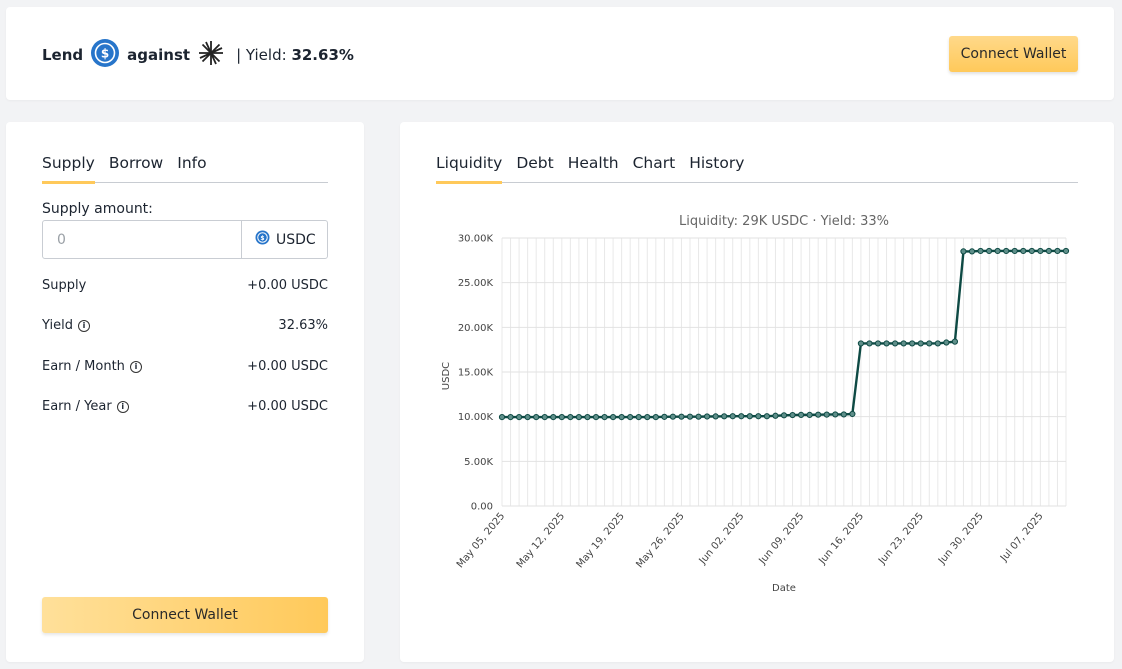  I want to click on x-tick-label: Jun 30, 2025, so click(961, 539).